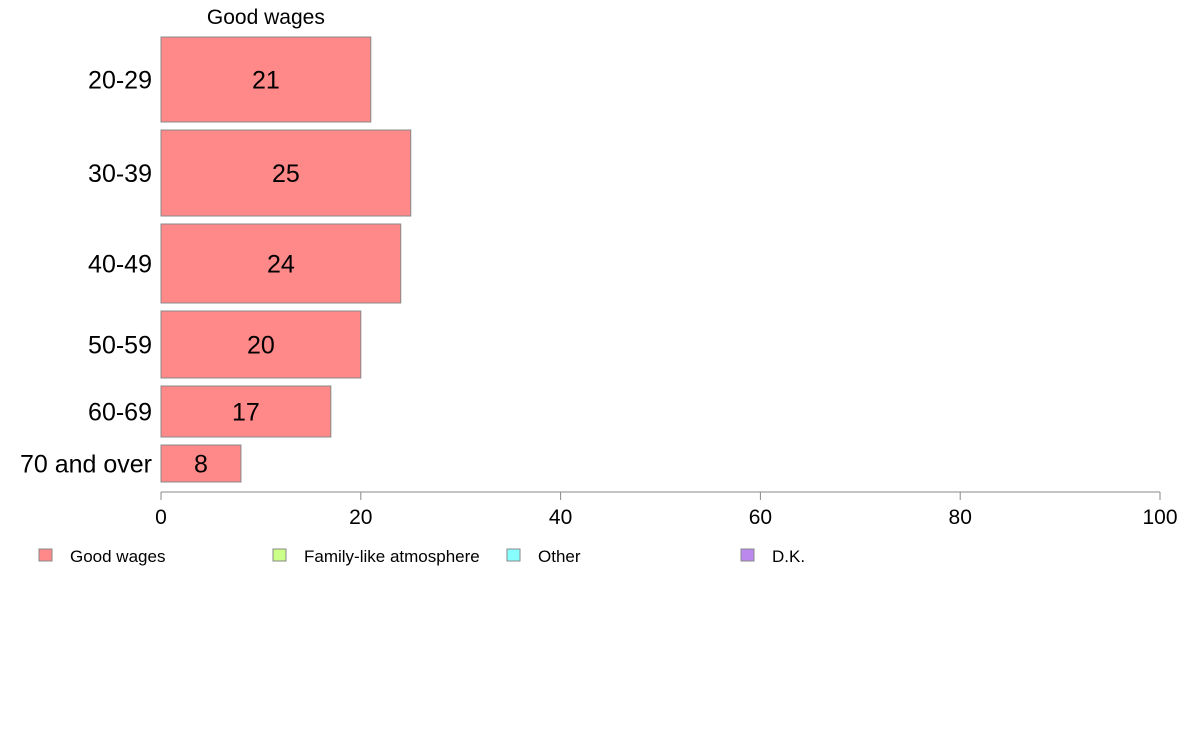  What do you see at coordinates (86, 465) in the screenshot?
I see `category-label: 70 and over` at bounding box center [86, 465].